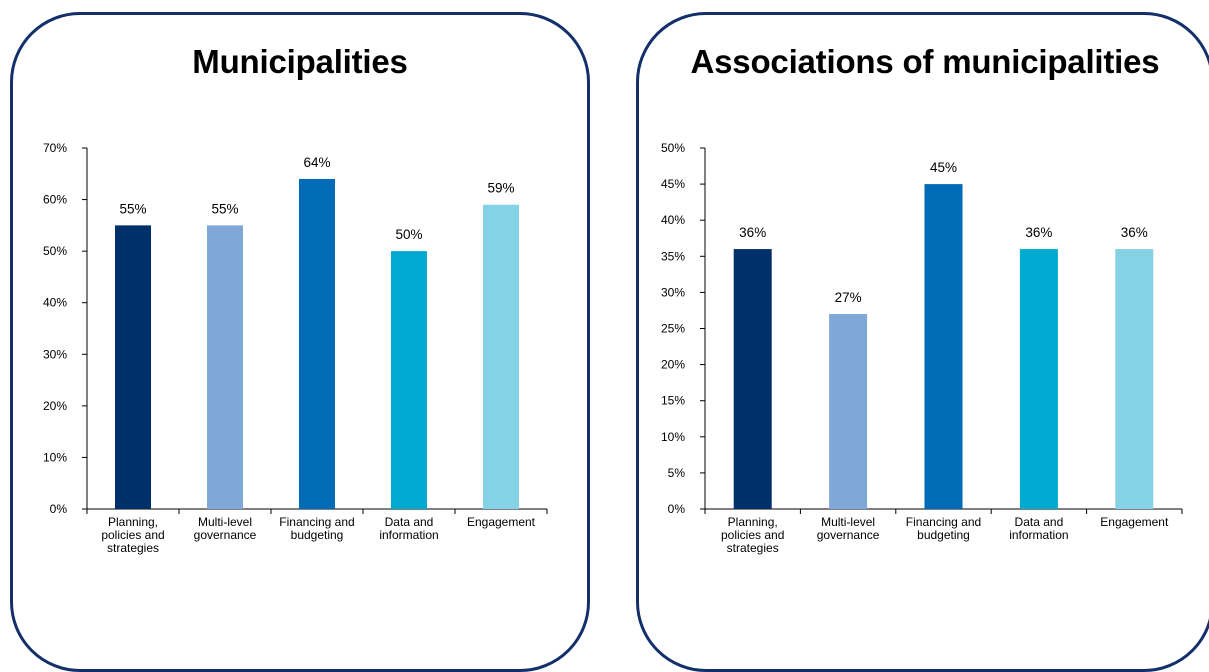 This screenshot has height=672, width=1209. What do you see at coordinates (500, 188) in the screenshot?
I see `data-label: 59%` at bounding box center [500, 188].